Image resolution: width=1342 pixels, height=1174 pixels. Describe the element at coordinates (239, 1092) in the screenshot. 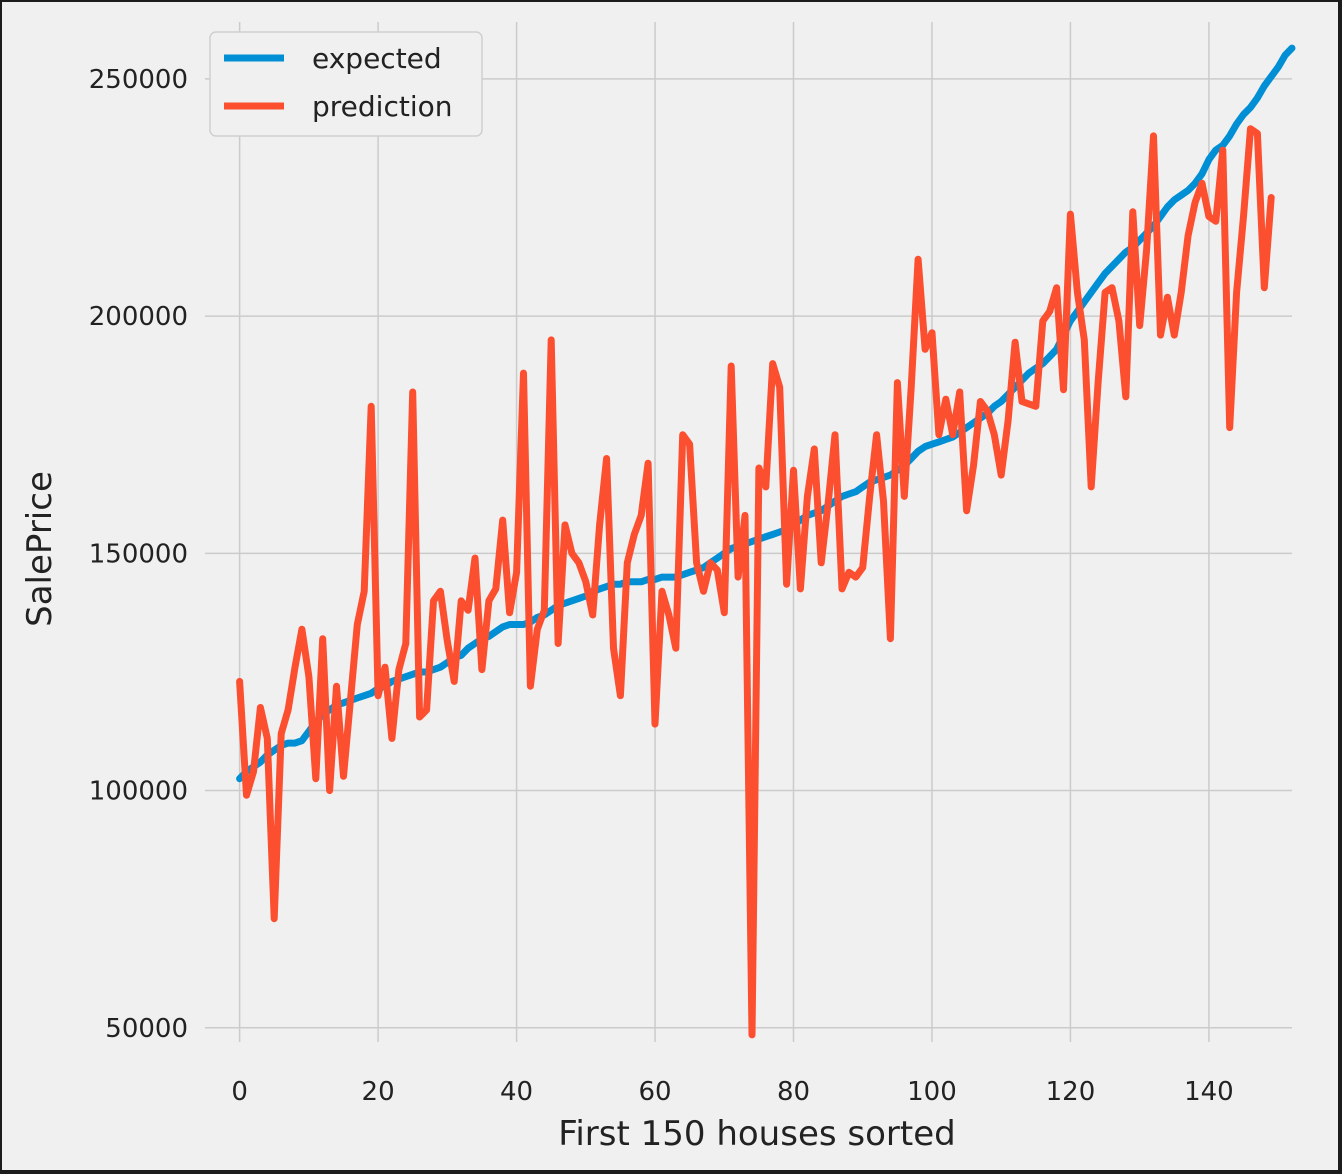

I see `x-tick-label: 0` at that location.